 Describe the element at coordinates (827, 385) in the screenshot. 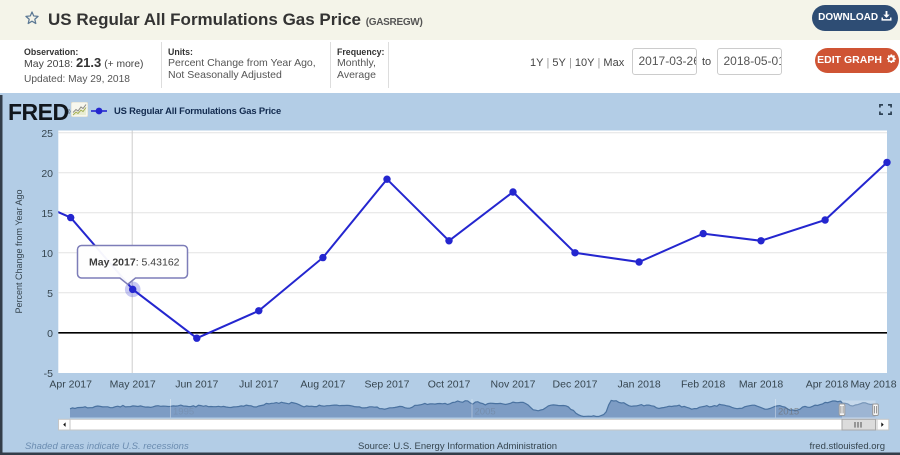

I see `svg-text: Apr 2018` at that location.